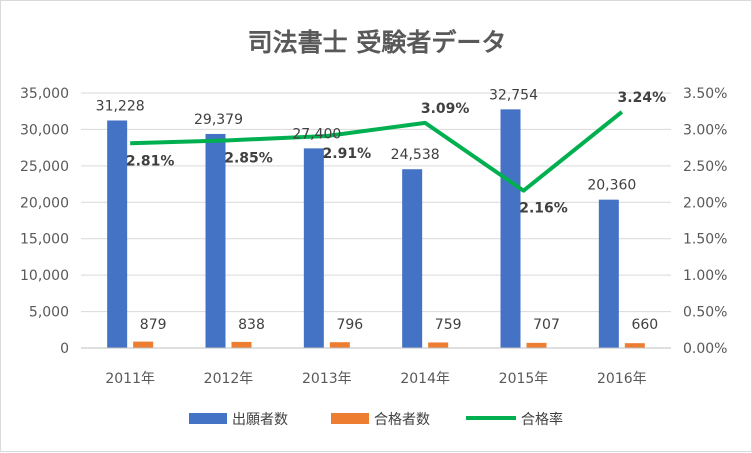 This screenshot has height=453, width=752. Describe the element at coordinates (448, 325) in the screenshot. I see `passers-data-label: 759` at that location.